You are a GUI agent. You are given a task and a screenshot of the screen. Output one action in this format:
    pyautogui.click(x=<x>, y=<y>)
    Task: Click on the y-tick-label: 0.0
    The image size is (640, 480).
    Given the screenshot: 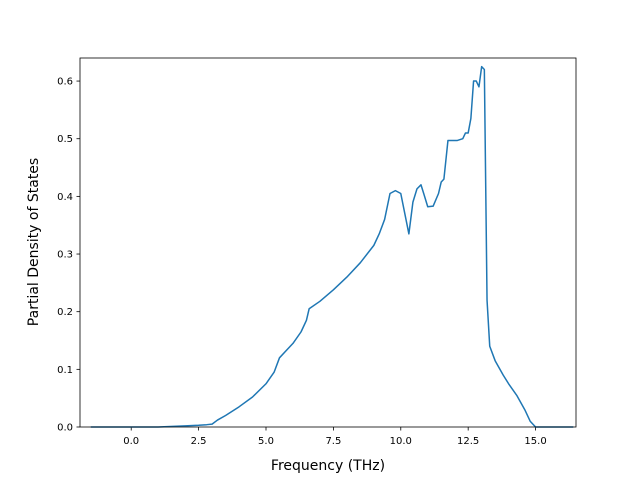 What is the action you would take?
    pyautogui.click(x=65, y=428)
    